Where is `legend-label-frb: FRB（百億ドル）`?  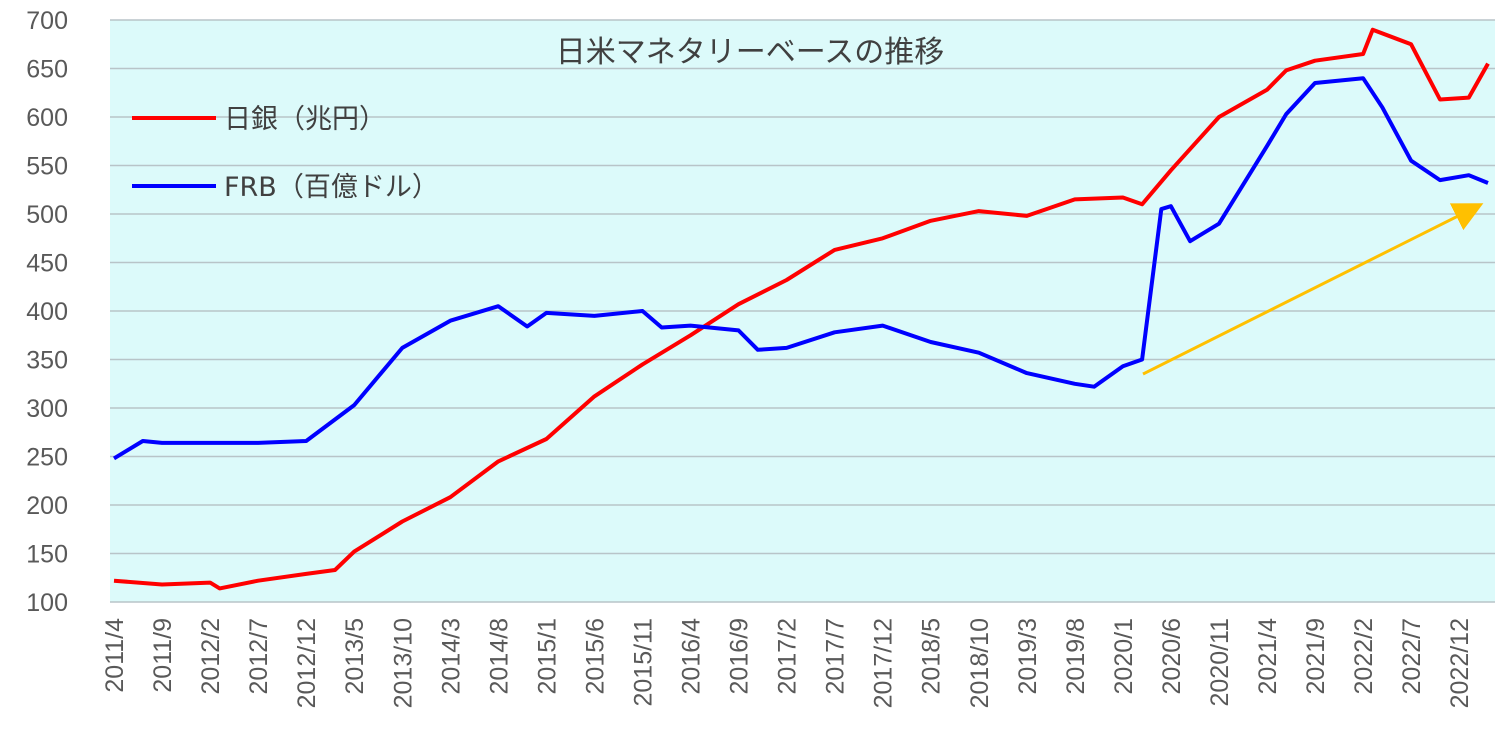
legend-label-frb: FRB（百億ドル） is located at coordinates (331, 187).